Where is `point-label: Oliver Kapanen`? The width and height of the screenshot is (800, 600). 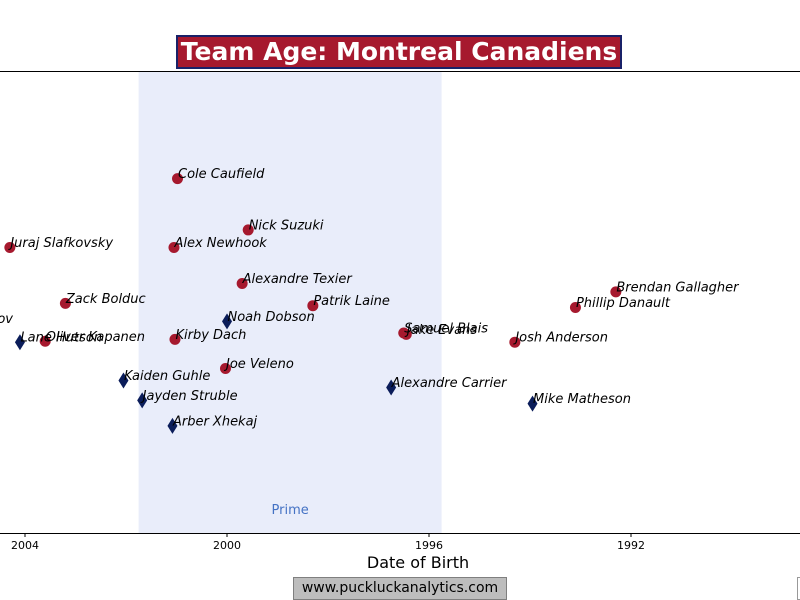 point-label: Oliver Kapanen is located at coordinates (95, 337).